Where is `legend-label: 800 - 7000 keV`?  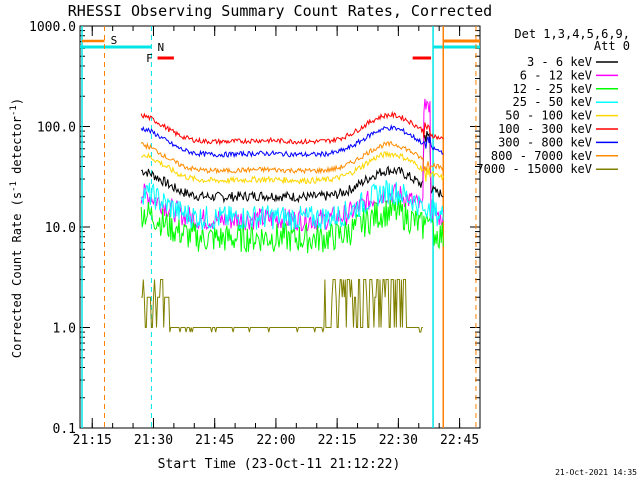
legend-label: 800 - 7000 keV is located at coordinates (541, 156).